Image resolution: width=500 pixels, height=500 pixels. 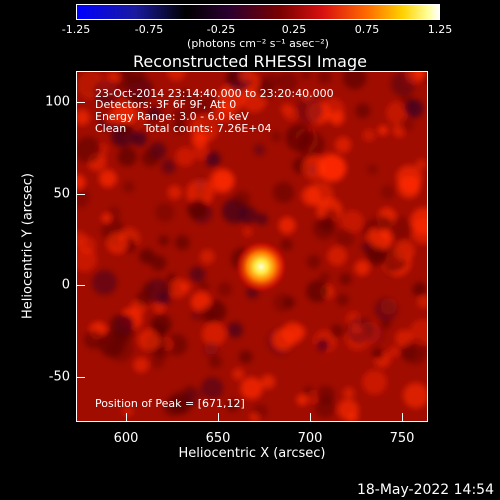 What do you see at coordinates (28, 246) in the screenshot?
I see `y-axis-label: Heliocentric Y (arcsec)` at bounding box center [28, 246].